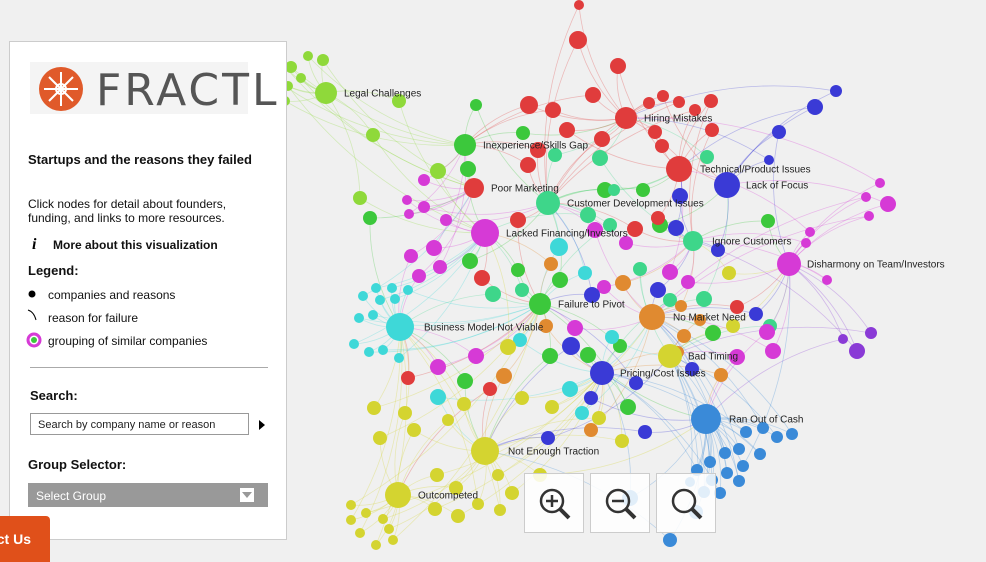 The height and width of the screenshot is (562, 986). I want to click on contact-button: ct Us, so click(25, 539).